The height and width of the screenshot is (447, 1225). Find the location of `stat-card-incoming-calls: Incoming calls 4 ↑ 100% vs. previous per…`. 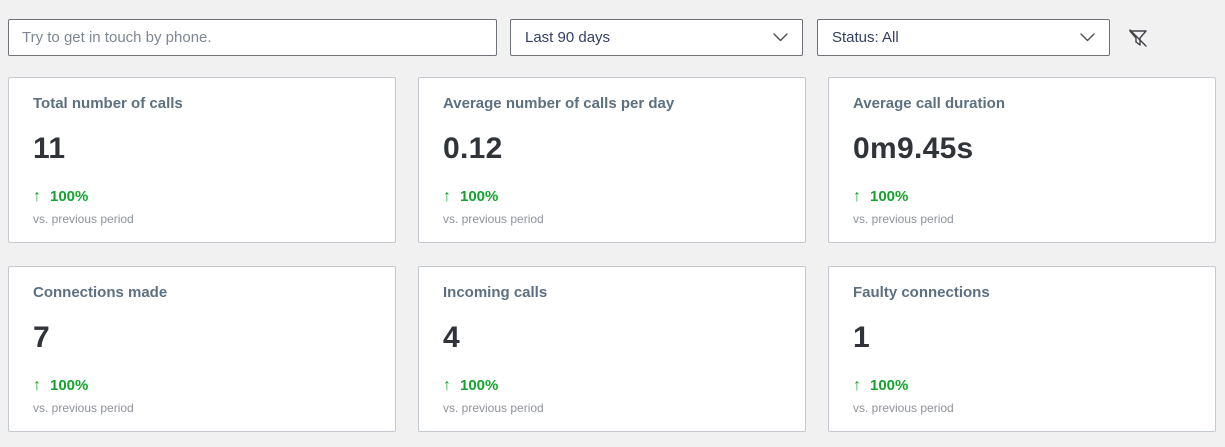

stat-card-incoming-calls: Incoming calls 4 ↑ 100% vs. previous per… is located at coordinates (612, 349).